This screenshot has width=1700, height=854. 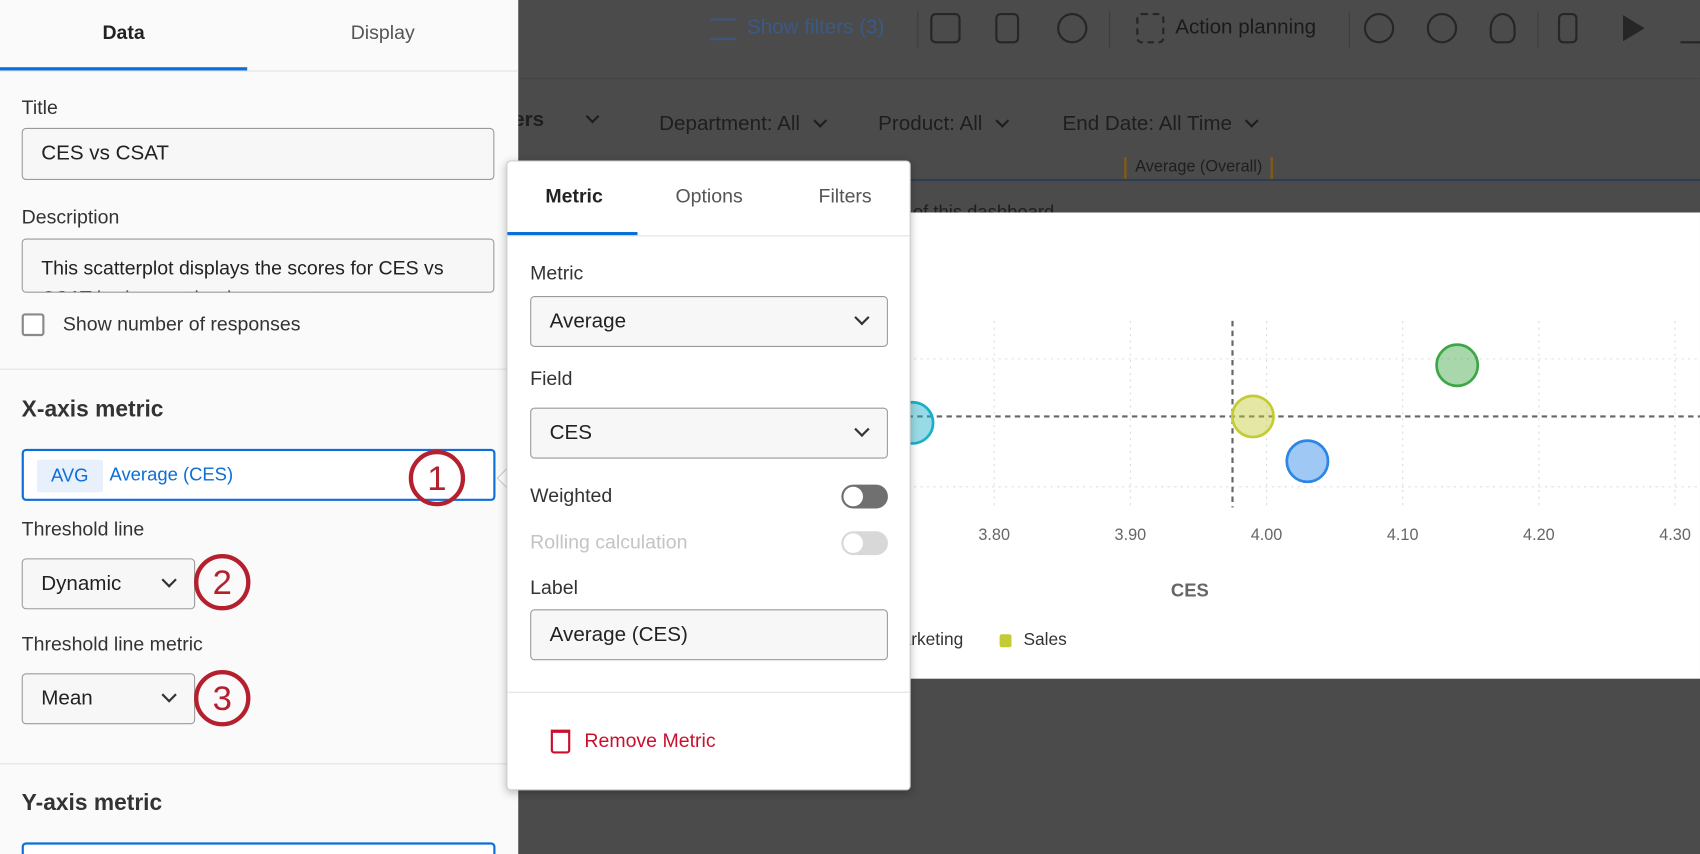 I want to click on callout-3: 3, so click(x=222, y=698).